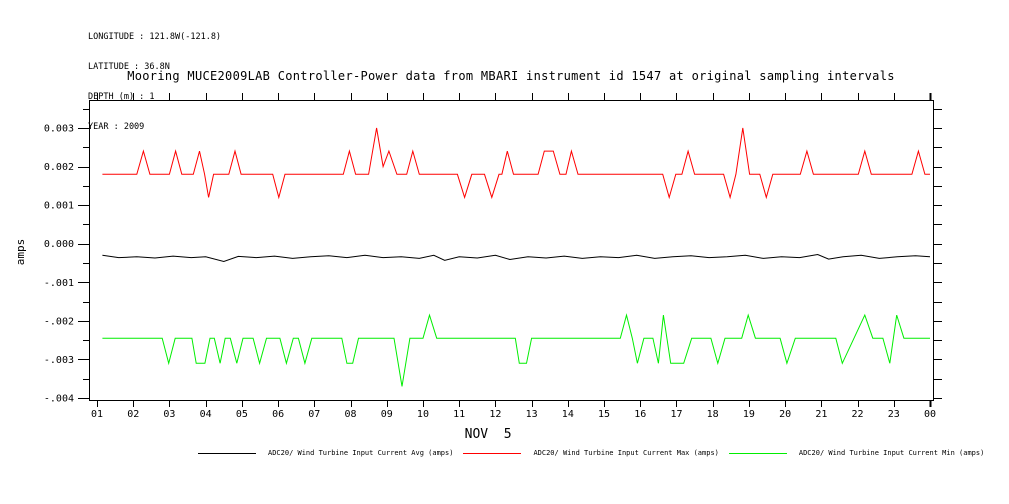 The image size is (1009, 504). What do you see at coordinates (169, 414) in the screenshot?
I see `svg-text: 03` at bounding box center [169, 414].